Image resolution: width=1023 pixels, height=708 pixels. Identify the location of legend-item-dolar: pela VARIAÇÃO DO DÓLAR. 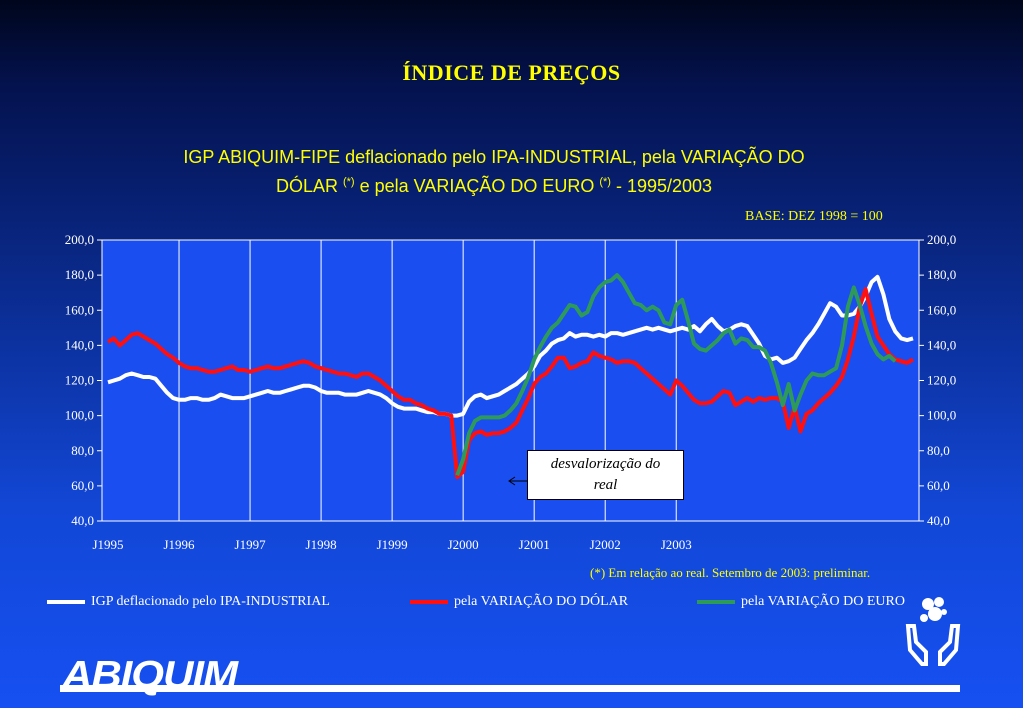
(519, 602).